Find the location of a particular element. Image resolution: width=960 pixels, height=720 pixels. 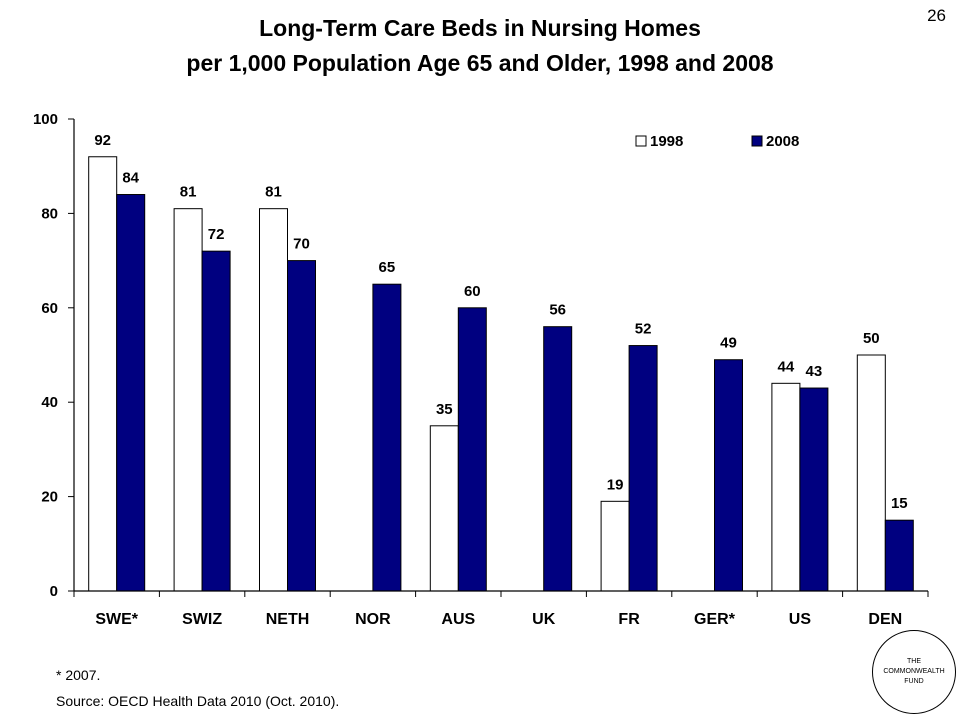

y-tick-label: 40 is located at coordinates (49, 402).